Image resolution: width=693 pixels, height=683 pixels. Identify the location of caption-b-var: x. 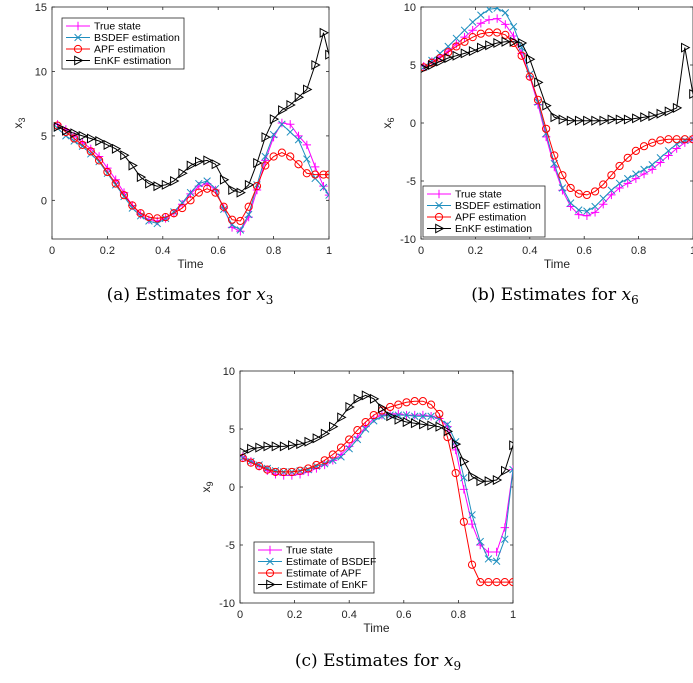
(627, 295).